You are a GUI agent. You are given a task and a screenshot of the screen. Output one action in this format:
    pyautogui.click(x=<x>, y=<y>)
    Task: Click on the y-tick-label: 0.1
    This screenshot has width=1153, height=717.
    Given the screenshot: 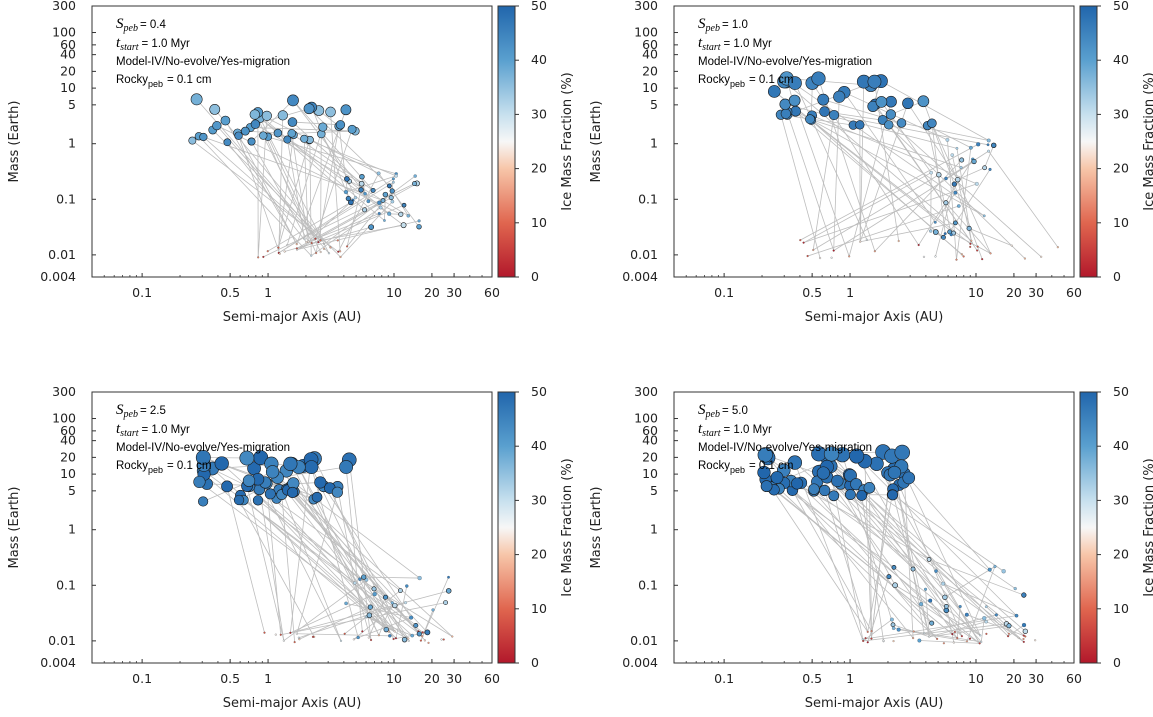 What is the action you would take?
    pyautogui.click(x=66, y=584)
    